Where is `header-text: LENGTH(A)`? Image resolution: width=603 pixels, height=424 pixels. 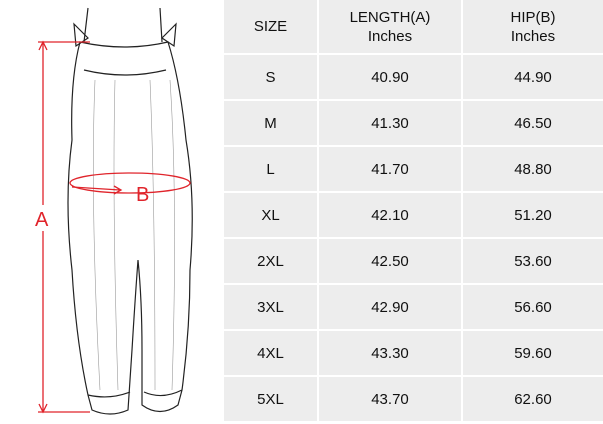 header-text: LENGTH(A) is located at coordinates (390, 17).